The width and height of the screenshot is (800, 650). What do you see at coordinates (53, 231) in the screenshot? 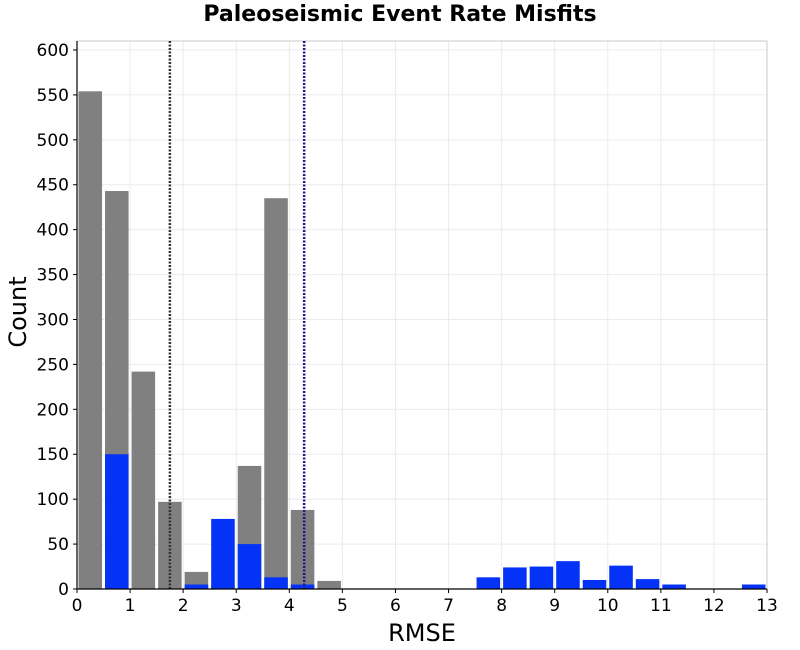
I see `y-tick-label: 400` at bounding box center [53, 231].